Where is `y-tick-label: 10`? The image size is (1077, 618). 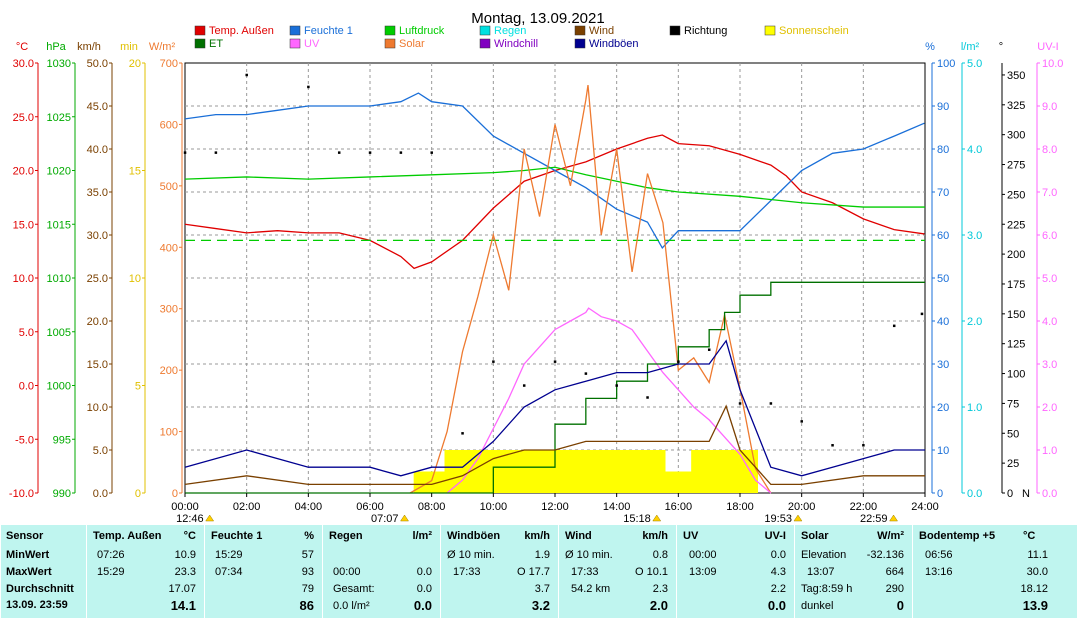
y-tick-label: 10 is located at coordinates (943, 451).